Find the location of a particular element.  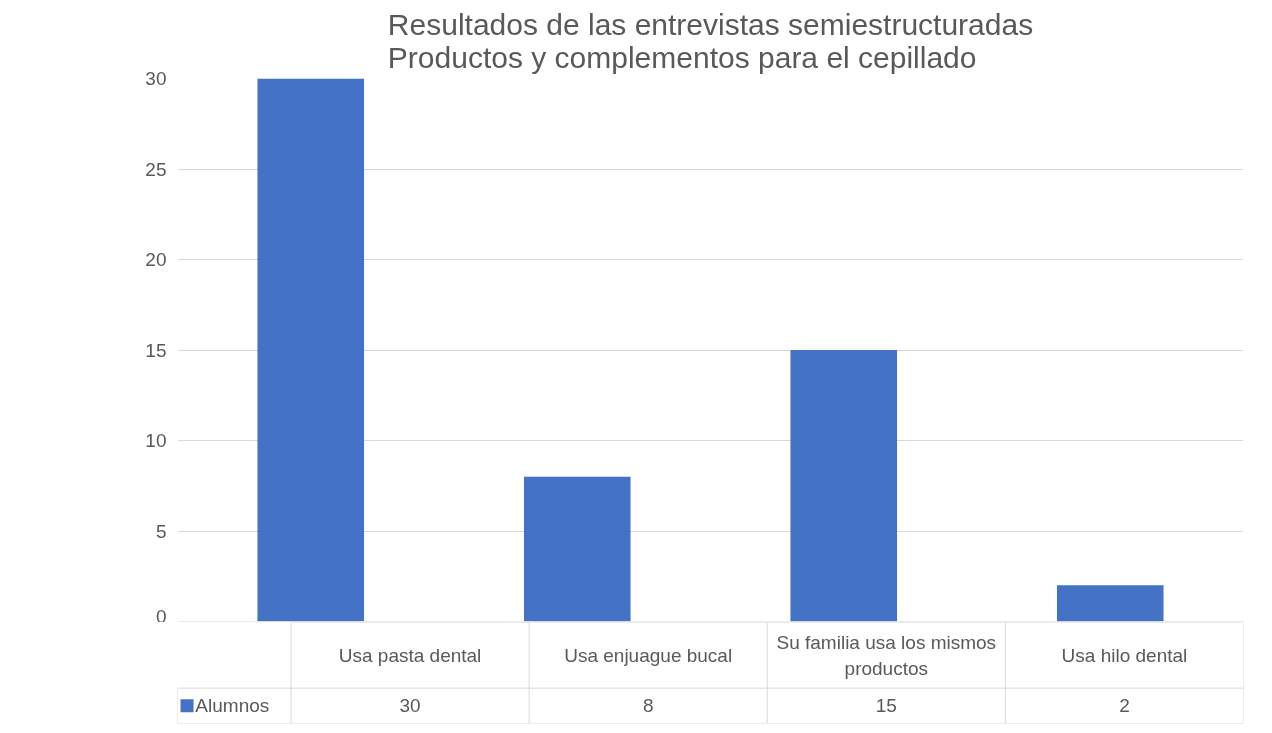

y-tick-label: 30 is located at coordinates (156, 78).